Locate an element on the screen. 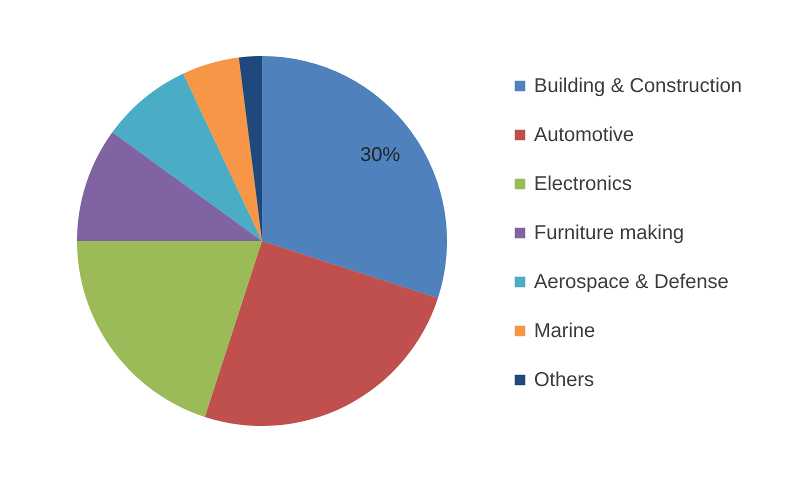 Image resolution: width=800 pixels, height=481 pixels. legend-label: Building & Construction is located at coordinates (638, 86).